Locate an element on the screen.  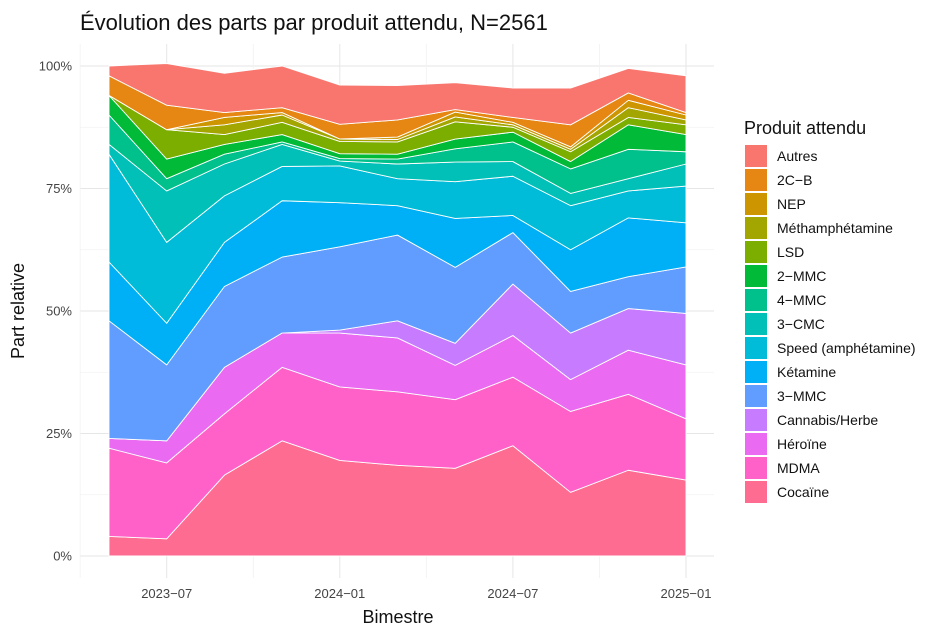
x-tick-label: 2023−07 is located at coordinates (166, 593).